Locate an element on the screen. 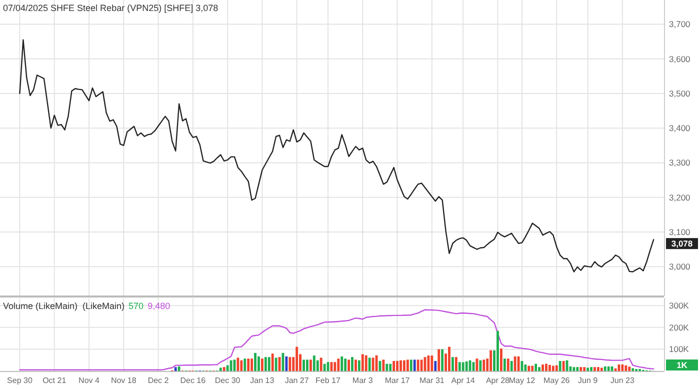  y-tick-label: 3,100 is located at coordinates (680, 231).